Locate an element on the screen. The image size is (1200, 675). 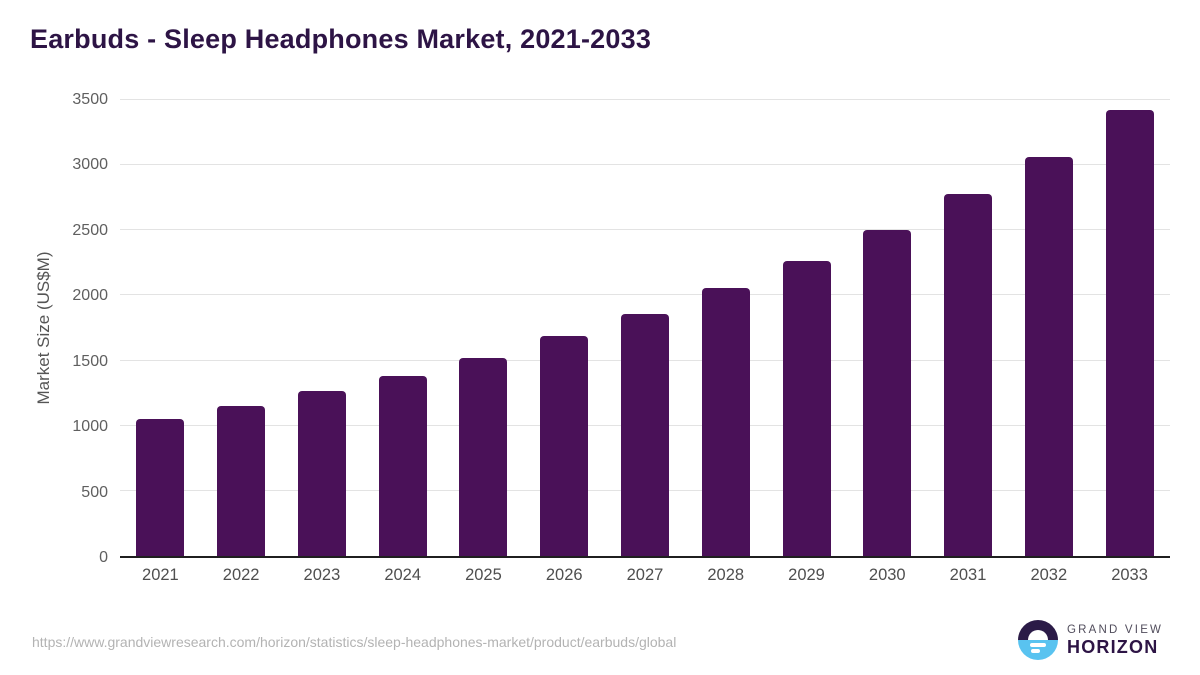
x-tick-label: 2021 is located at coordinates (160, 575).